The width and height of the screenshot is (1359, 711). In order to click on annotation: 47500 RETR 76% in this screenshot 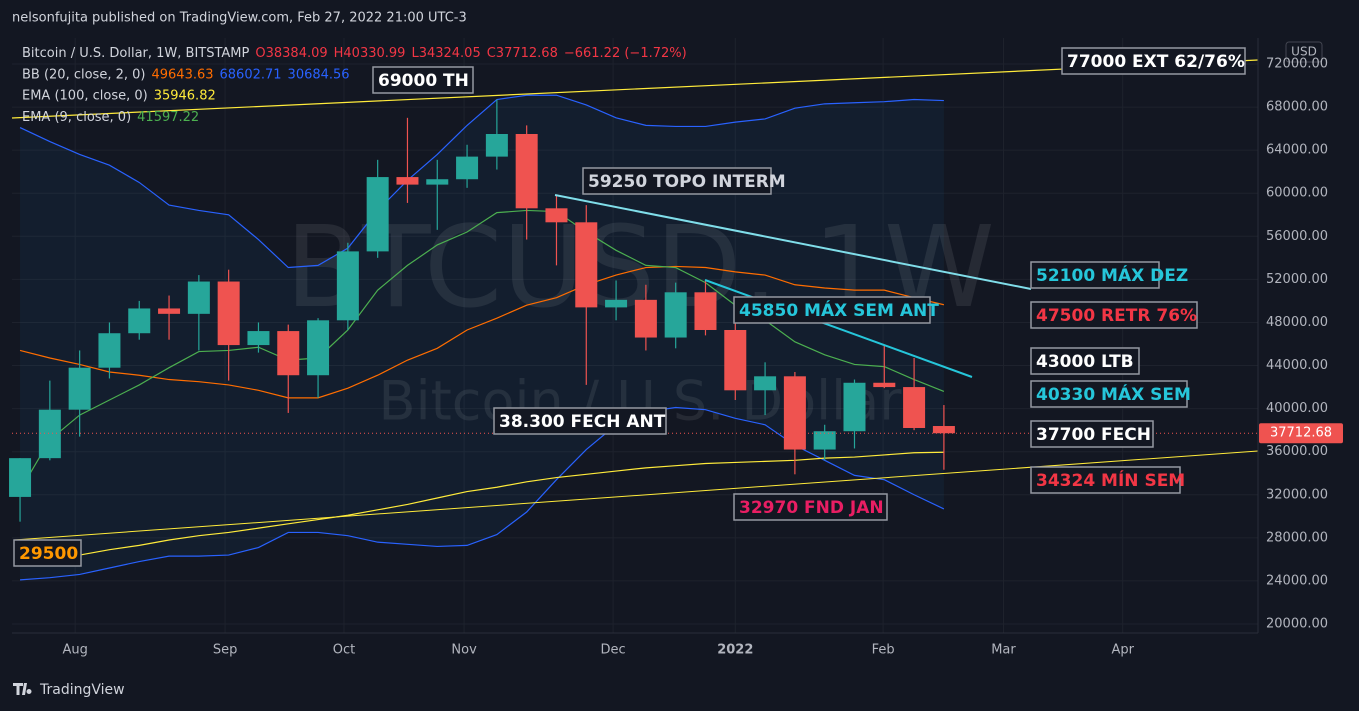, I will do `click(1114, 315)`.